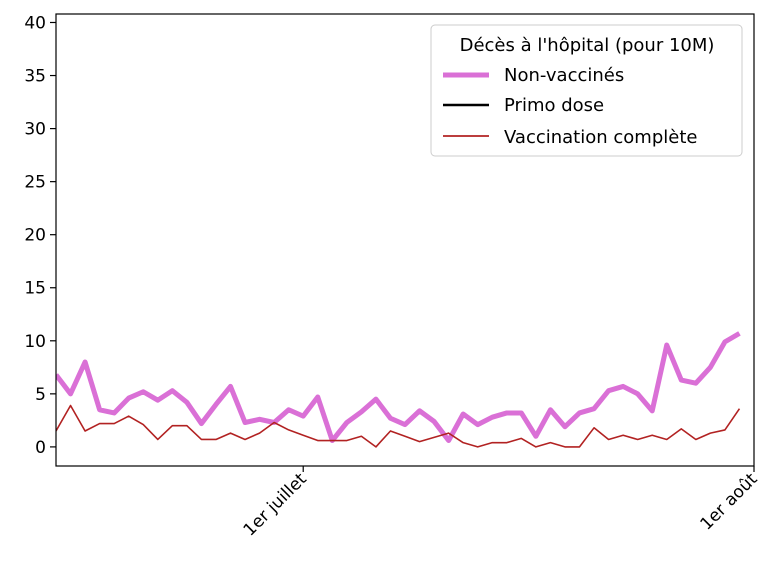  What do you see at coordinates (564, 75) in the screenshot?
I see `legend-label-non-vaccines: Non-vaccinés` at bounding box center [564, 75].